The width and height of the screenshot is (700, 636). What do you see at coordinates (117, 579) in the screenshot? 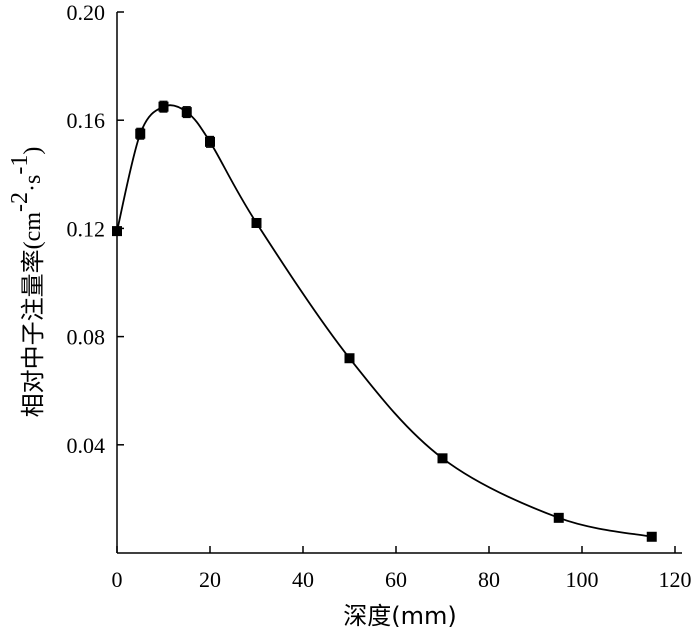
I see `x-tick-label: 0` at bounding box center [117, 579].